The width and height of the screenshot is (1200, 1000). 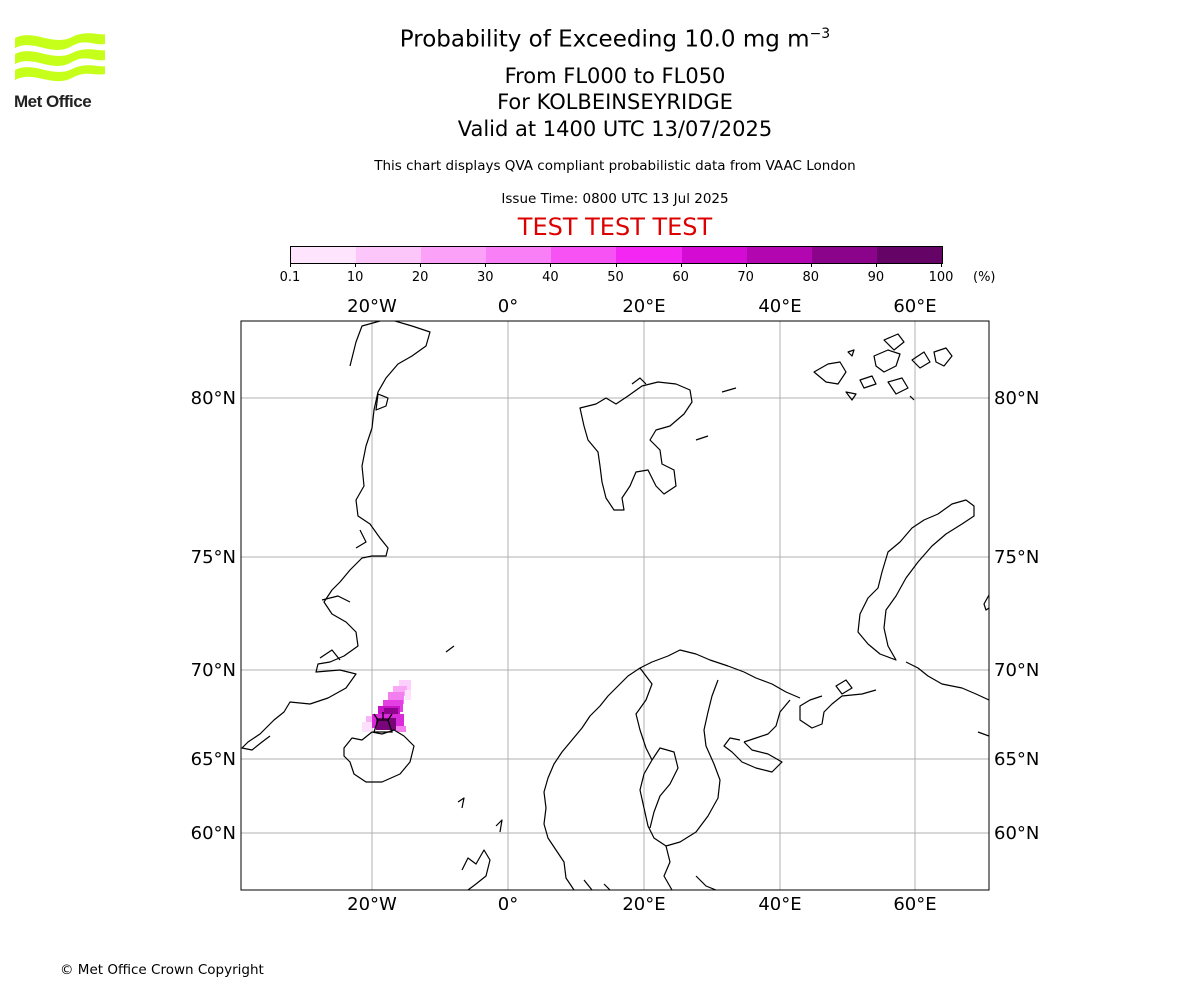 What do you see at coordinates (213, 557) in the screenshot?
I see `lat-left-label: 75°N` at bounding box center [213, 557].